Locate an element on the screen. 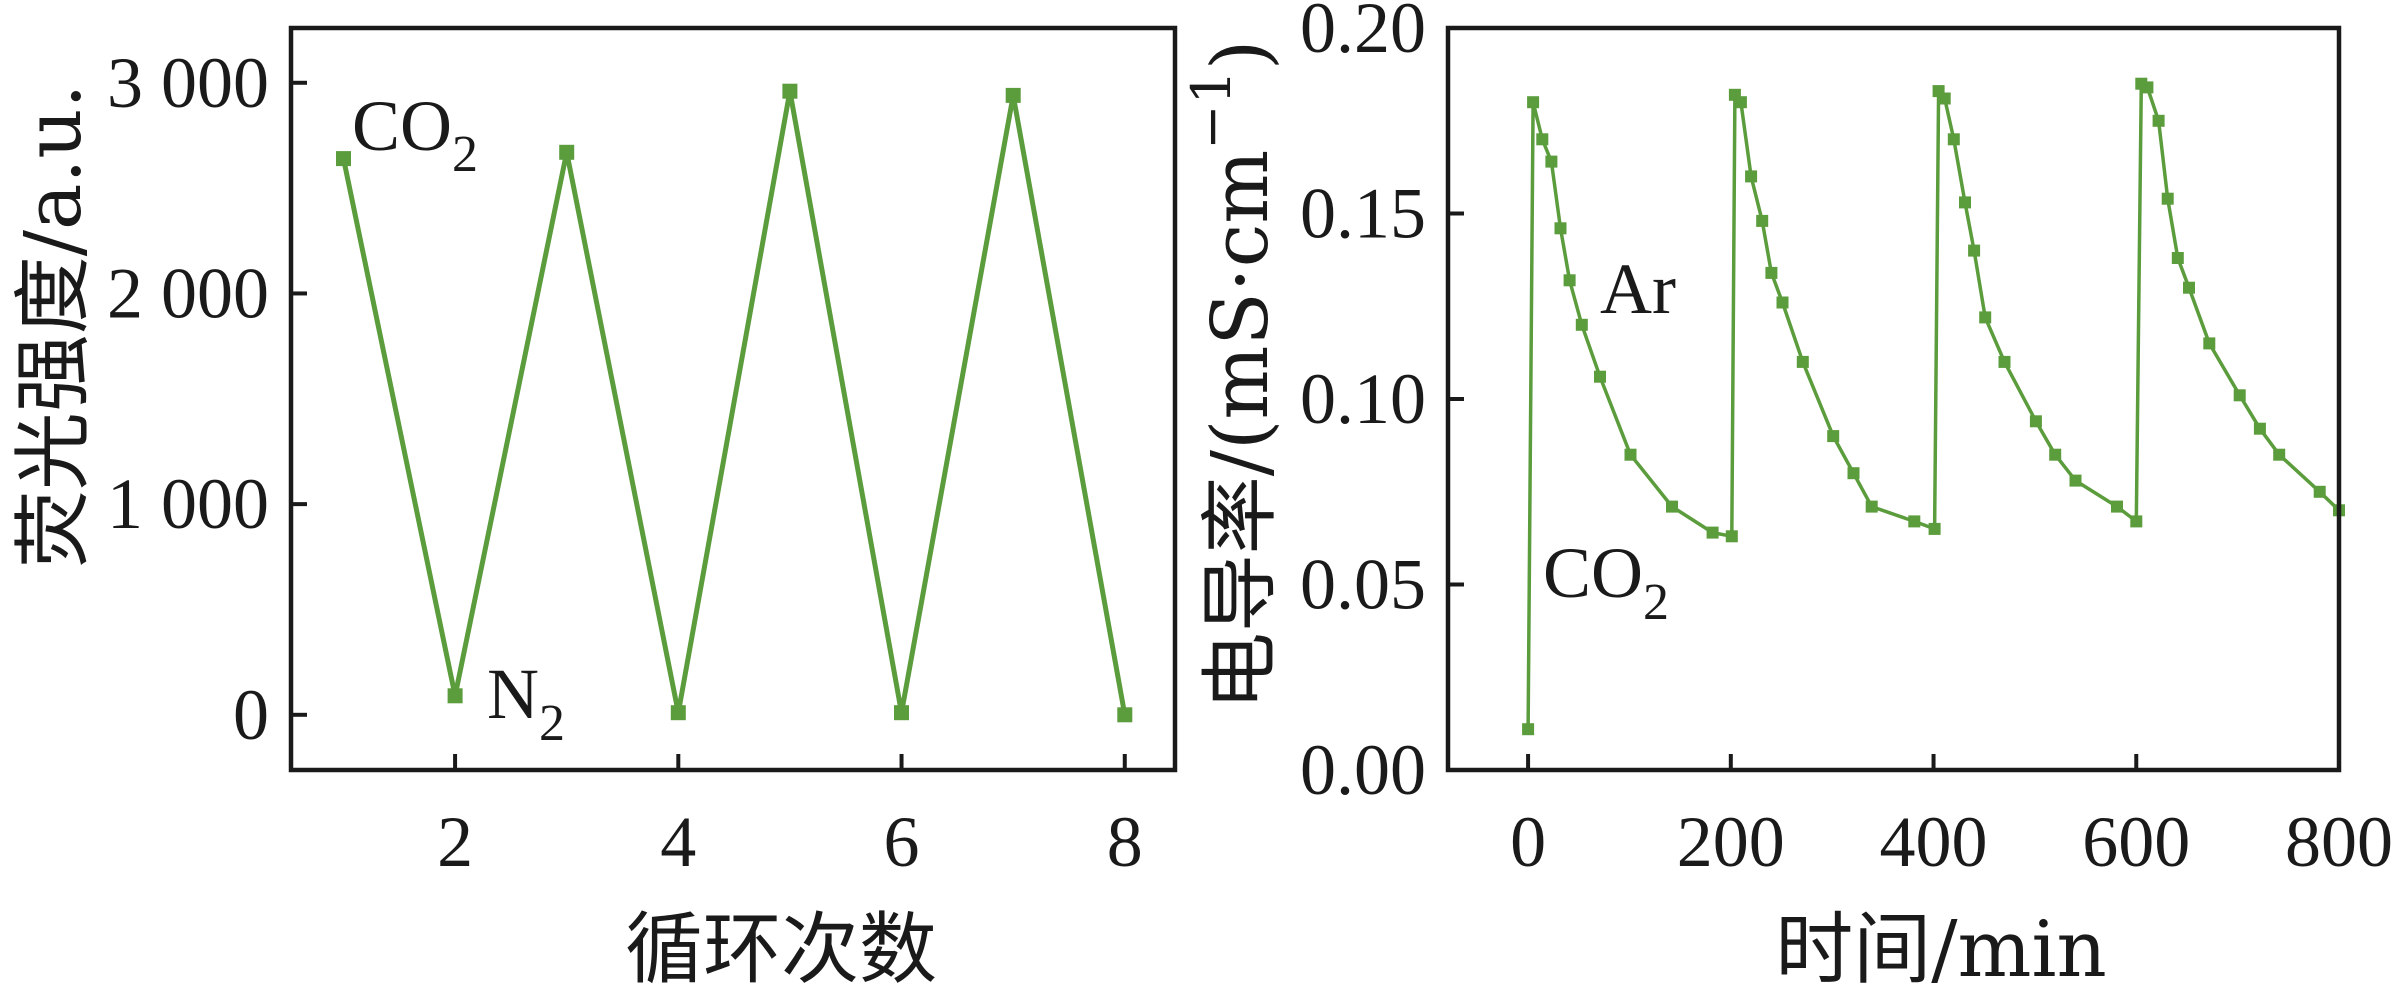 The image size is (2400, 1000). x-tick-label: 0 is located at coordinates (1528, 842).